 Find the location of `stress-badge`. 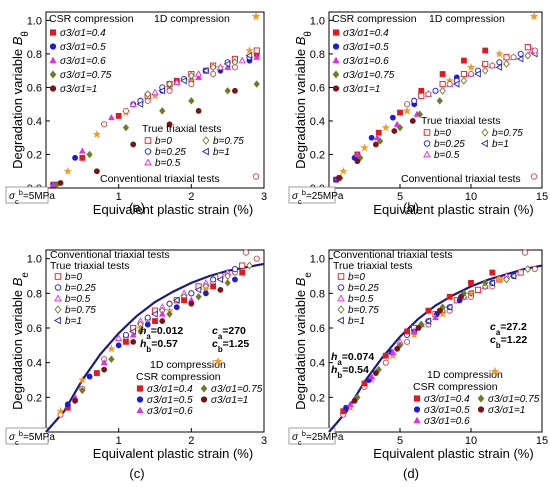

stress-badge is located at coordinates (27, 195).